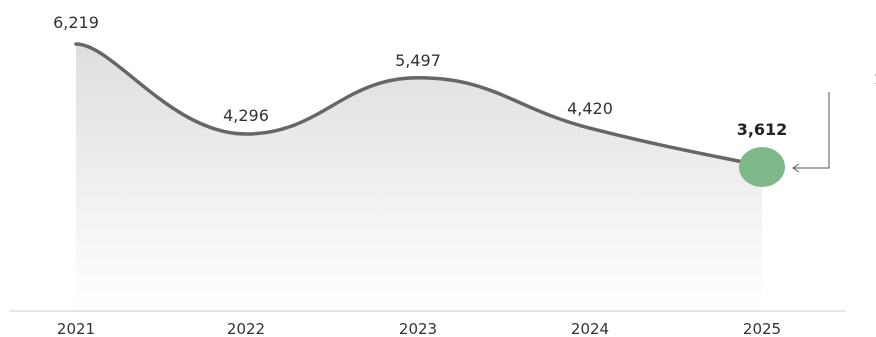 This screenshot has height=337, width=876. Describe the element at coordinates (590, 108) in the screenshot. I see `data-label: 4,420` at that location.